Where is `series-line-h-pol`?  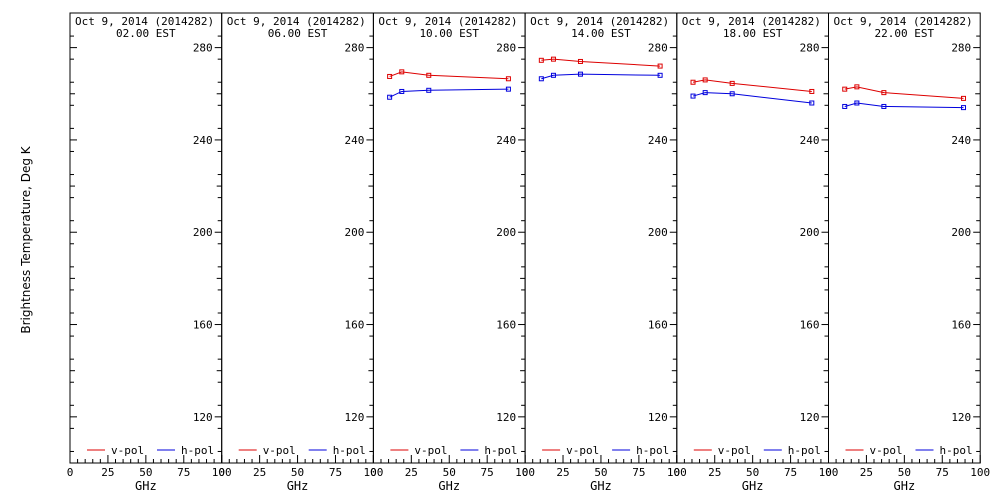
series-line-h-pol is located at coordinates (449, 93).